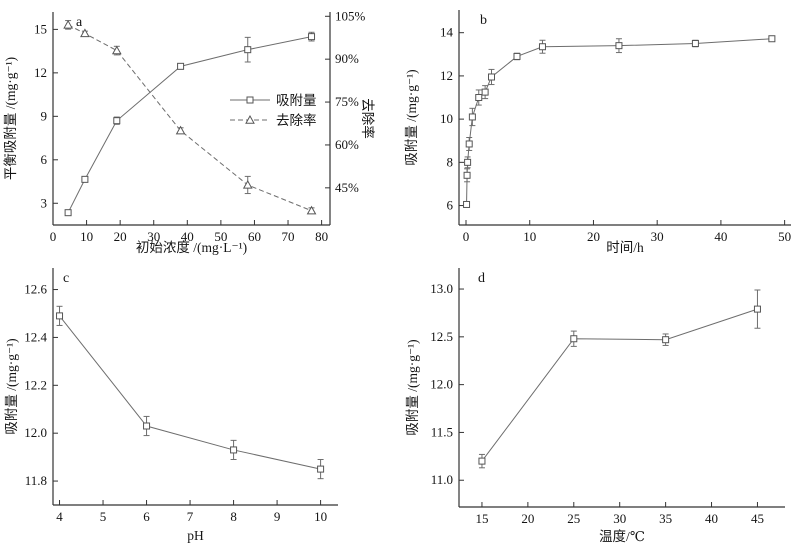 This screenshot has height=554, width=798. What do you see at coordinates (79, 22) in the screenshot?
I see `svg-text: a` at bounding box center [79, 22].